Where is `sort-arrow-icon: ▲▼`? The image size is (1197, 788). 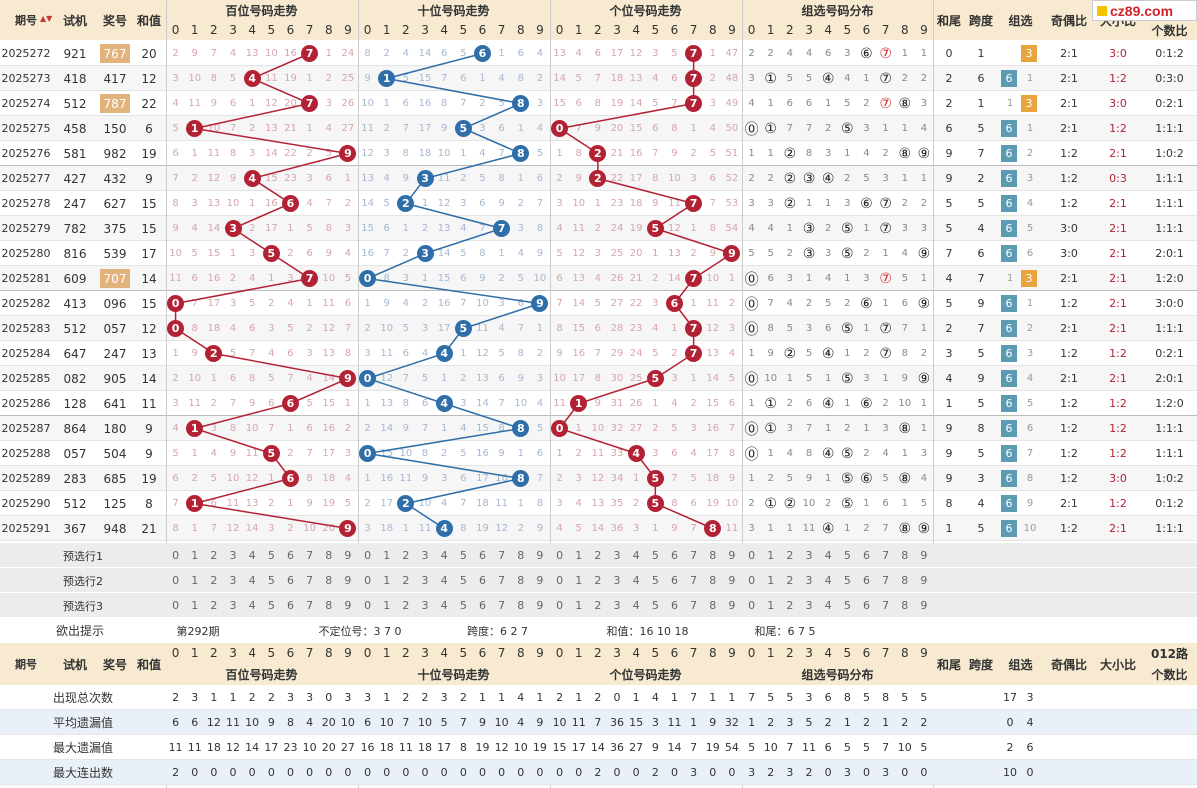 sort-arrow-icon: ▲▼ is located at coordinates (46, 18).